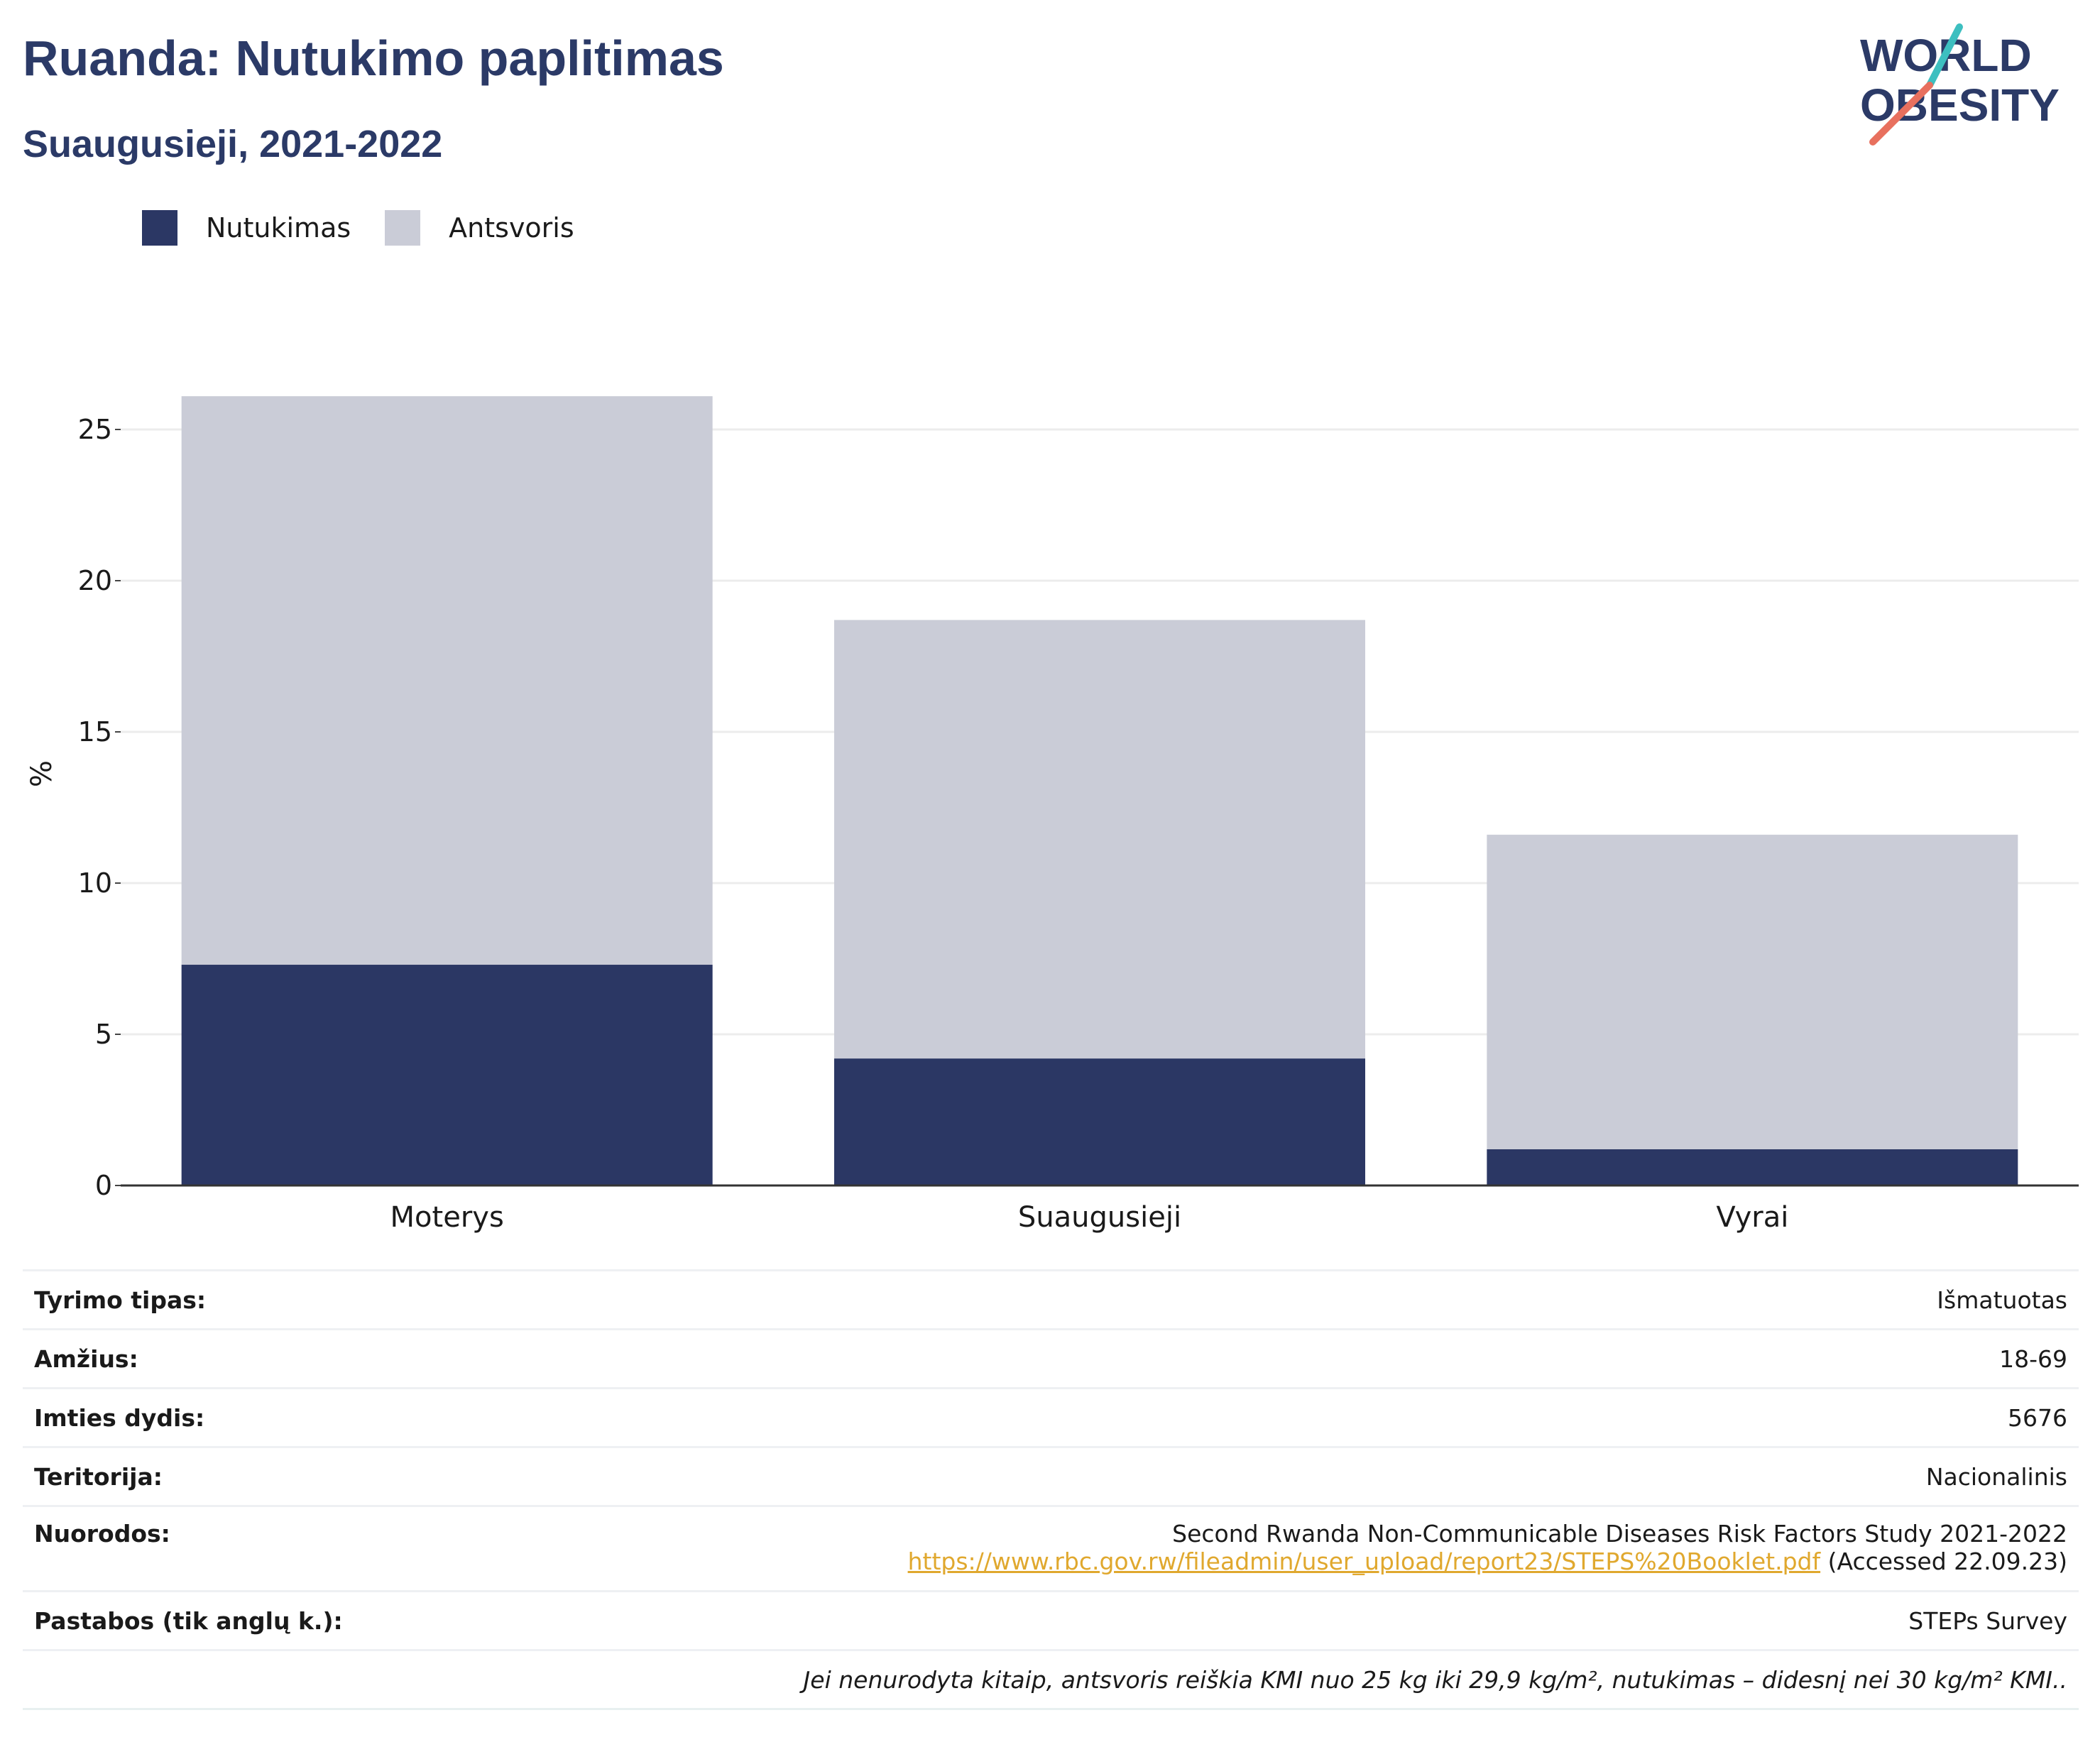 This screenshot has width=2100, height=1747. What do you see at coordinates (95, 731) in the screenshot?
I see `y-tick-label: 15` at bounding box center [95, 731].